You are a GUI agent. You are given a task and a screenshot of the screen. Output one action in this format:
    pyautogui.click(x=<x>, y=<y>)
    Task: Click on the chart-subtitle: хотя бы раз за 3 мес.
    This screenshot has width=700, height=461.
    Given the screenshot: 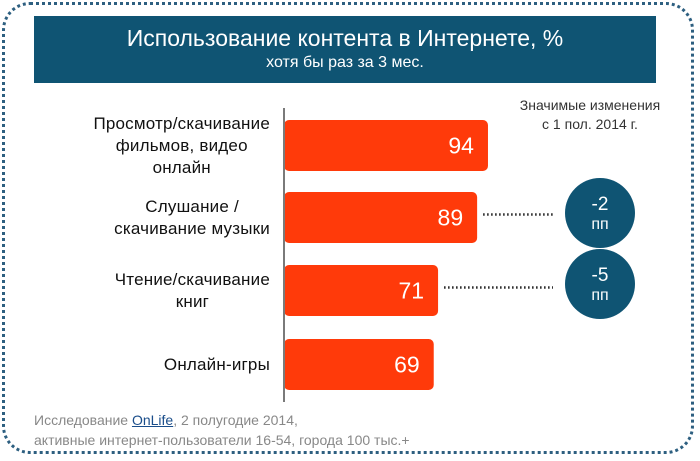 What is the action you would take?
    pyautogui.click(x=345, y=62)
    